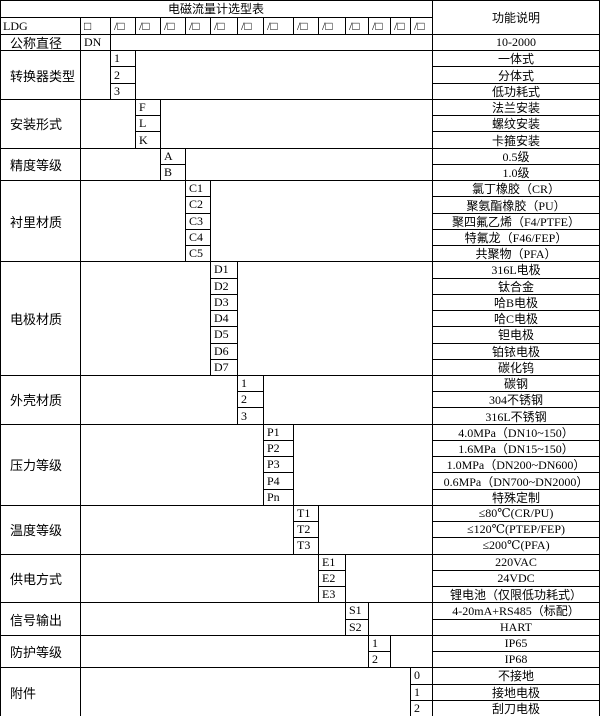 This screenshot has width=600, height=716. I want to click on option-code: C4, so click(198, 238).